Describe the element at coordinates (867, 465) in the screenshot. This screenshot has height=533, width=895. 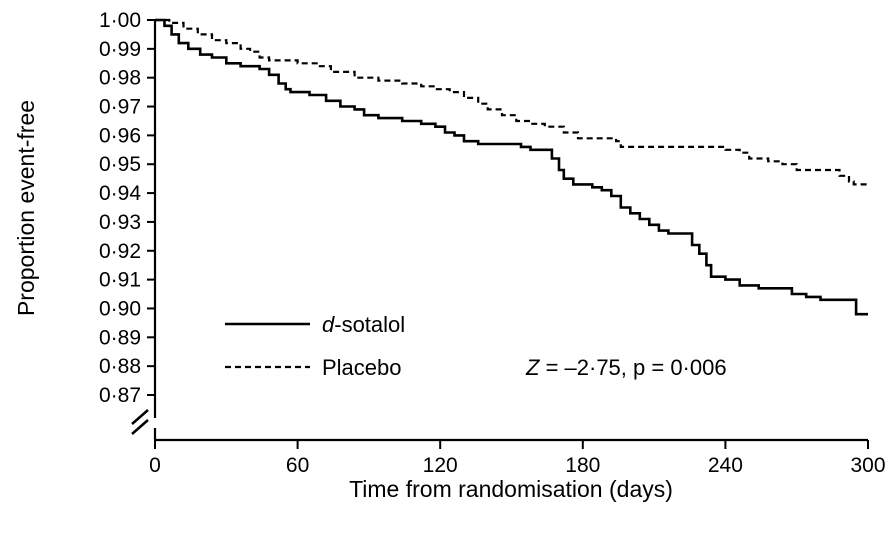
I see `x-tick-label: 300` at that location.